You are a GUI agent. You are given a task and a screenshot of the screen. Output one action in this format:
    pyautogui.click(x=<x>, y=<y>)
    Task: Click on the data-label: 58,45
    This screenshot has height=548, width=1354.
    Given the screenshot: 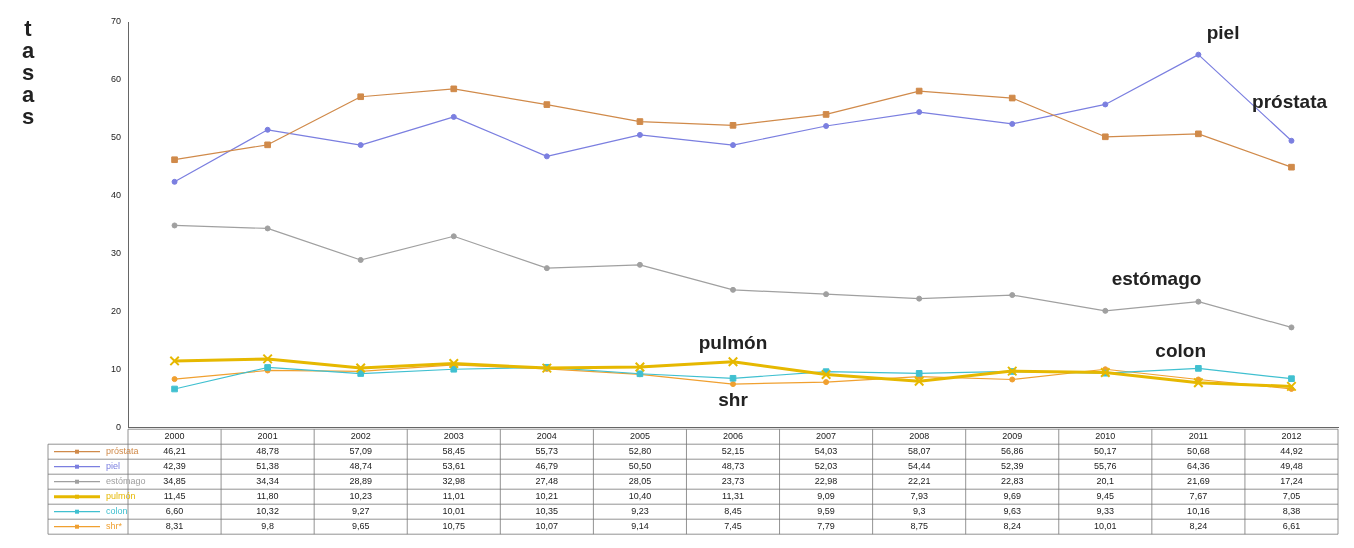 What is the action you would take?
    pyautogui.click(x=454, y=451)
    